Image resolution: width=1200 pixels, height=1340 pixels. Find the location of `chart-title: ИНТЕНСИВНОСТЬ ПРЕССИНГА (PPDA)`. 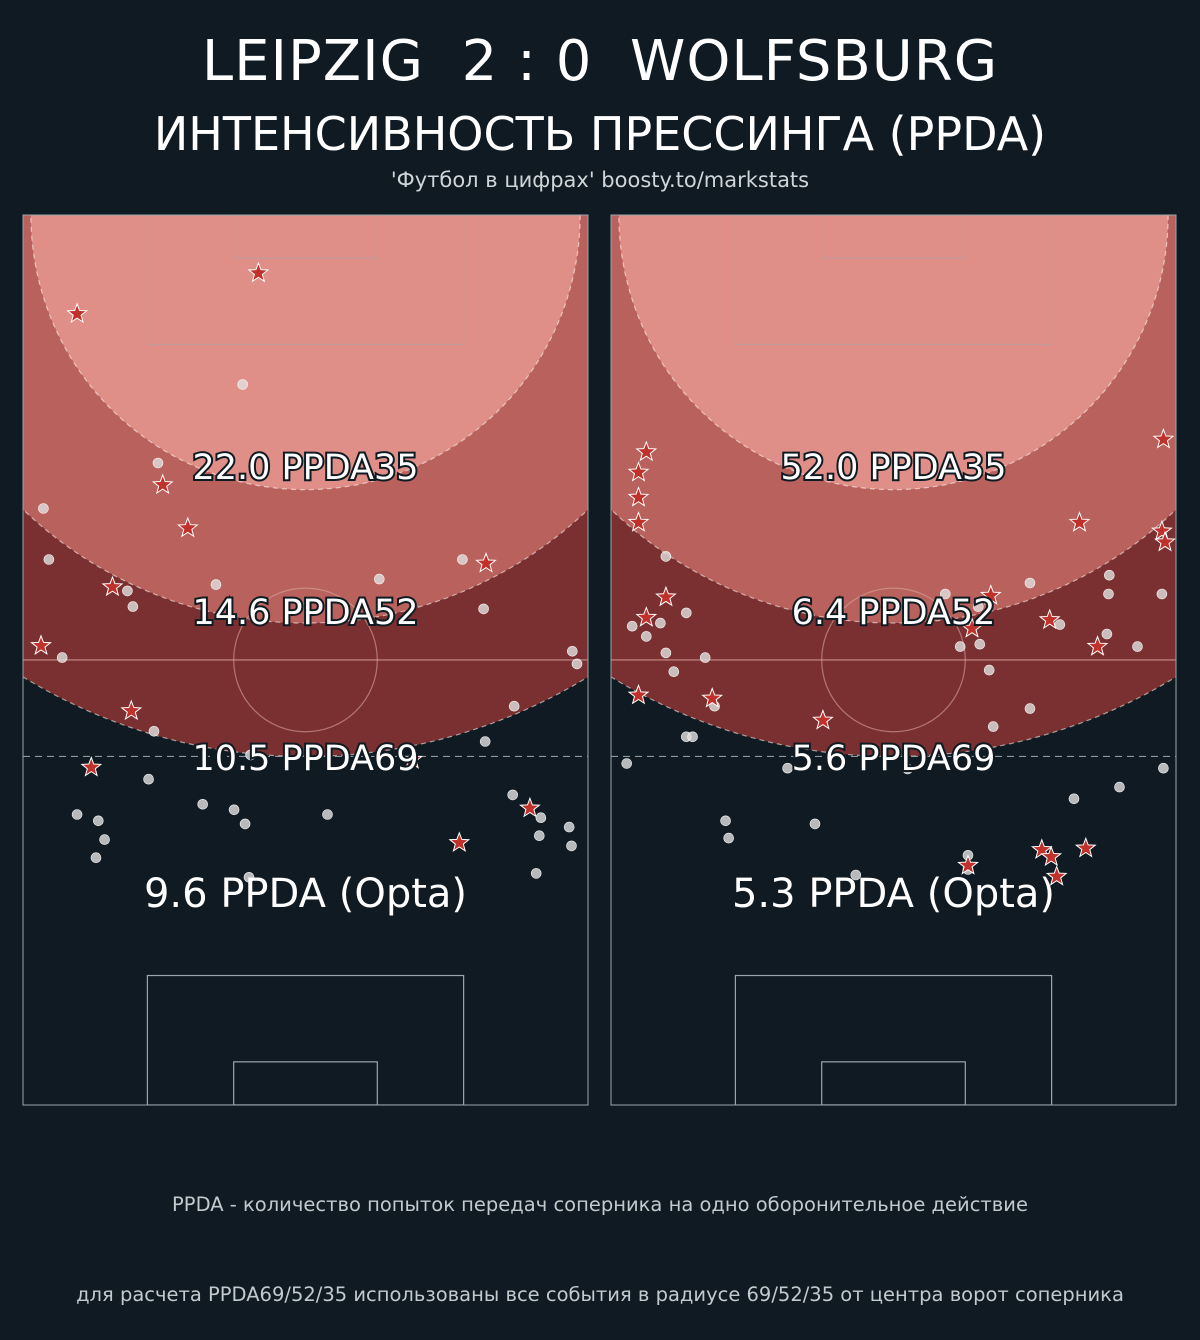

chart-title: ИНТЕНСИВНОСТЬ ПРЕССИНГА (PPDA) is located at coordinates (600, 134).